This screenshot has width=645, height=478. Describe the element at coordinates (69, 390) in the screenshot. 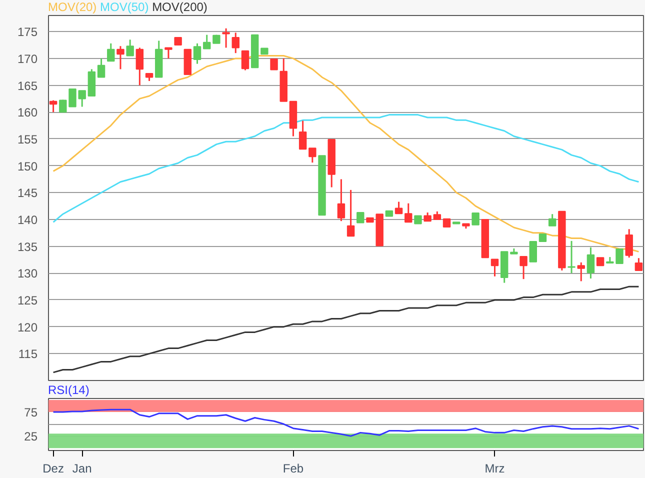

I see `series-label: RSI(14)` at that location.